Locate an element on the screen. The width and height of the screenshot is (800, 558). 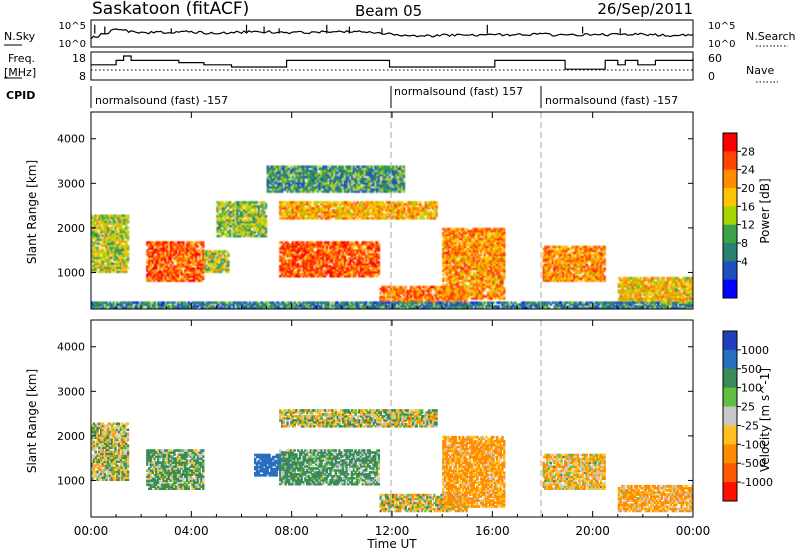
nsky-series-line is located at coordinates (392, 34).